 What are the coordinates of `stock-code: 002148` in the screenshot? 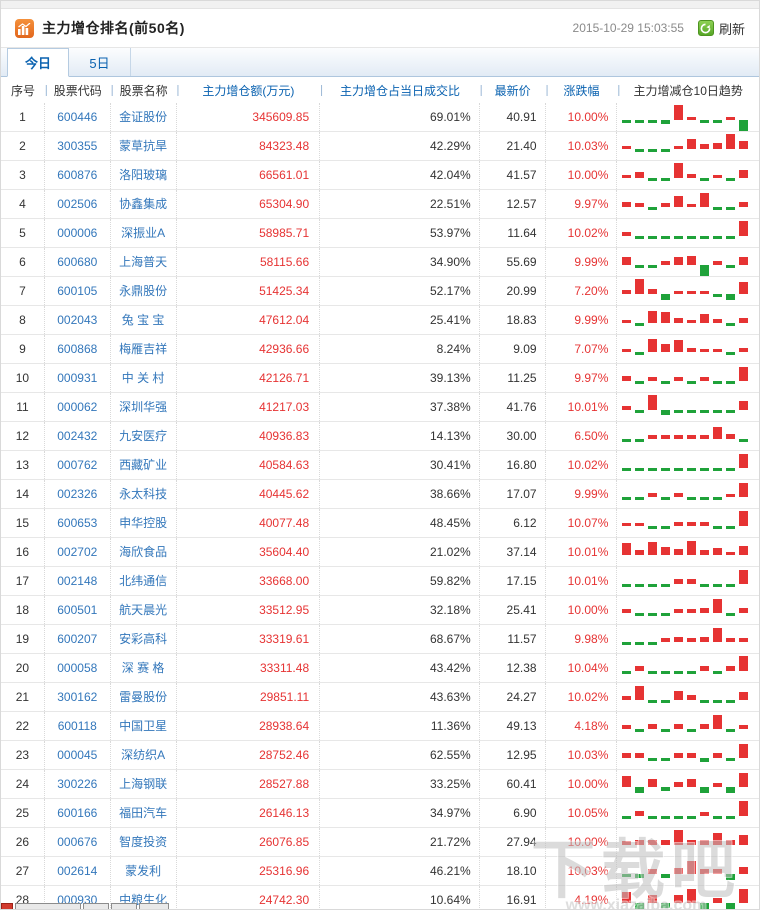 It's located at (78, 581).